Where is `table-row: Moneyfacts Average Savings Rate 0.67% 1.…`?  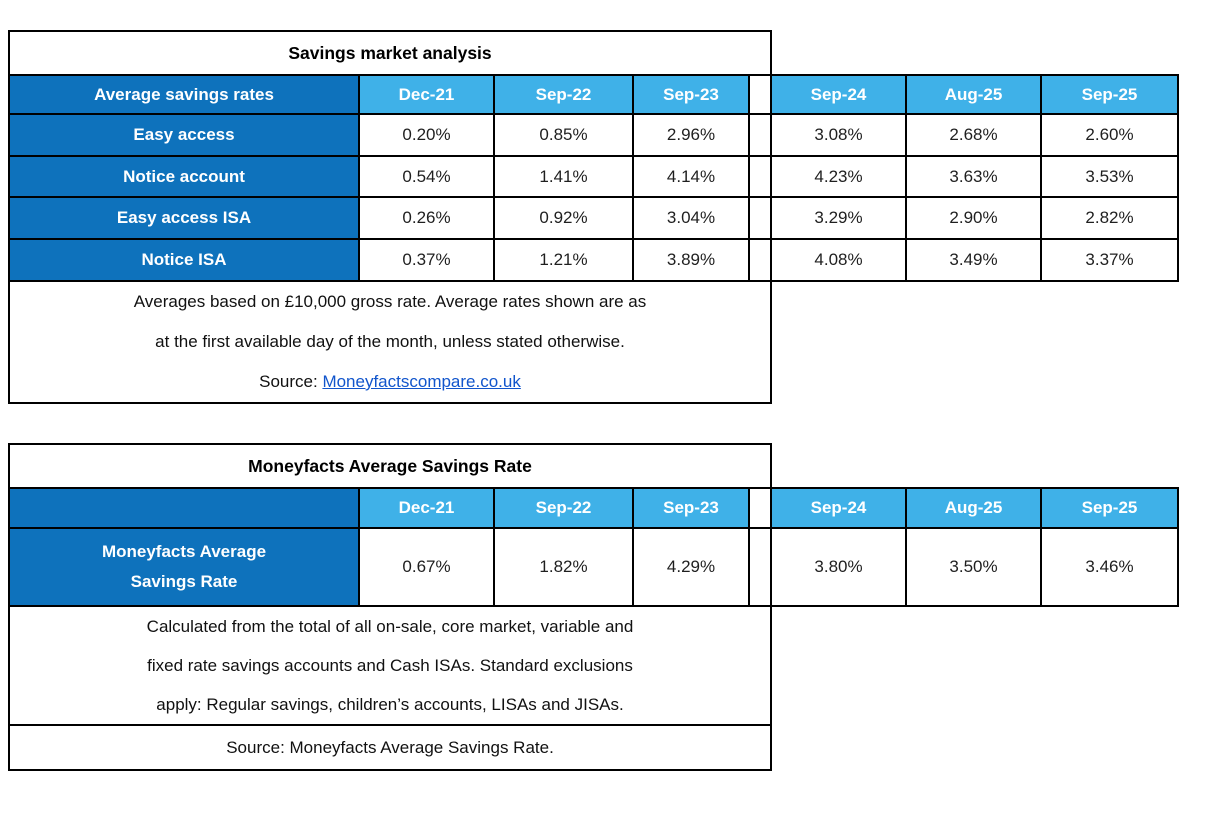
table-row: Moneyfacts Average Savings Rate 0.67% 1.… is located at coordinates (593, 567).